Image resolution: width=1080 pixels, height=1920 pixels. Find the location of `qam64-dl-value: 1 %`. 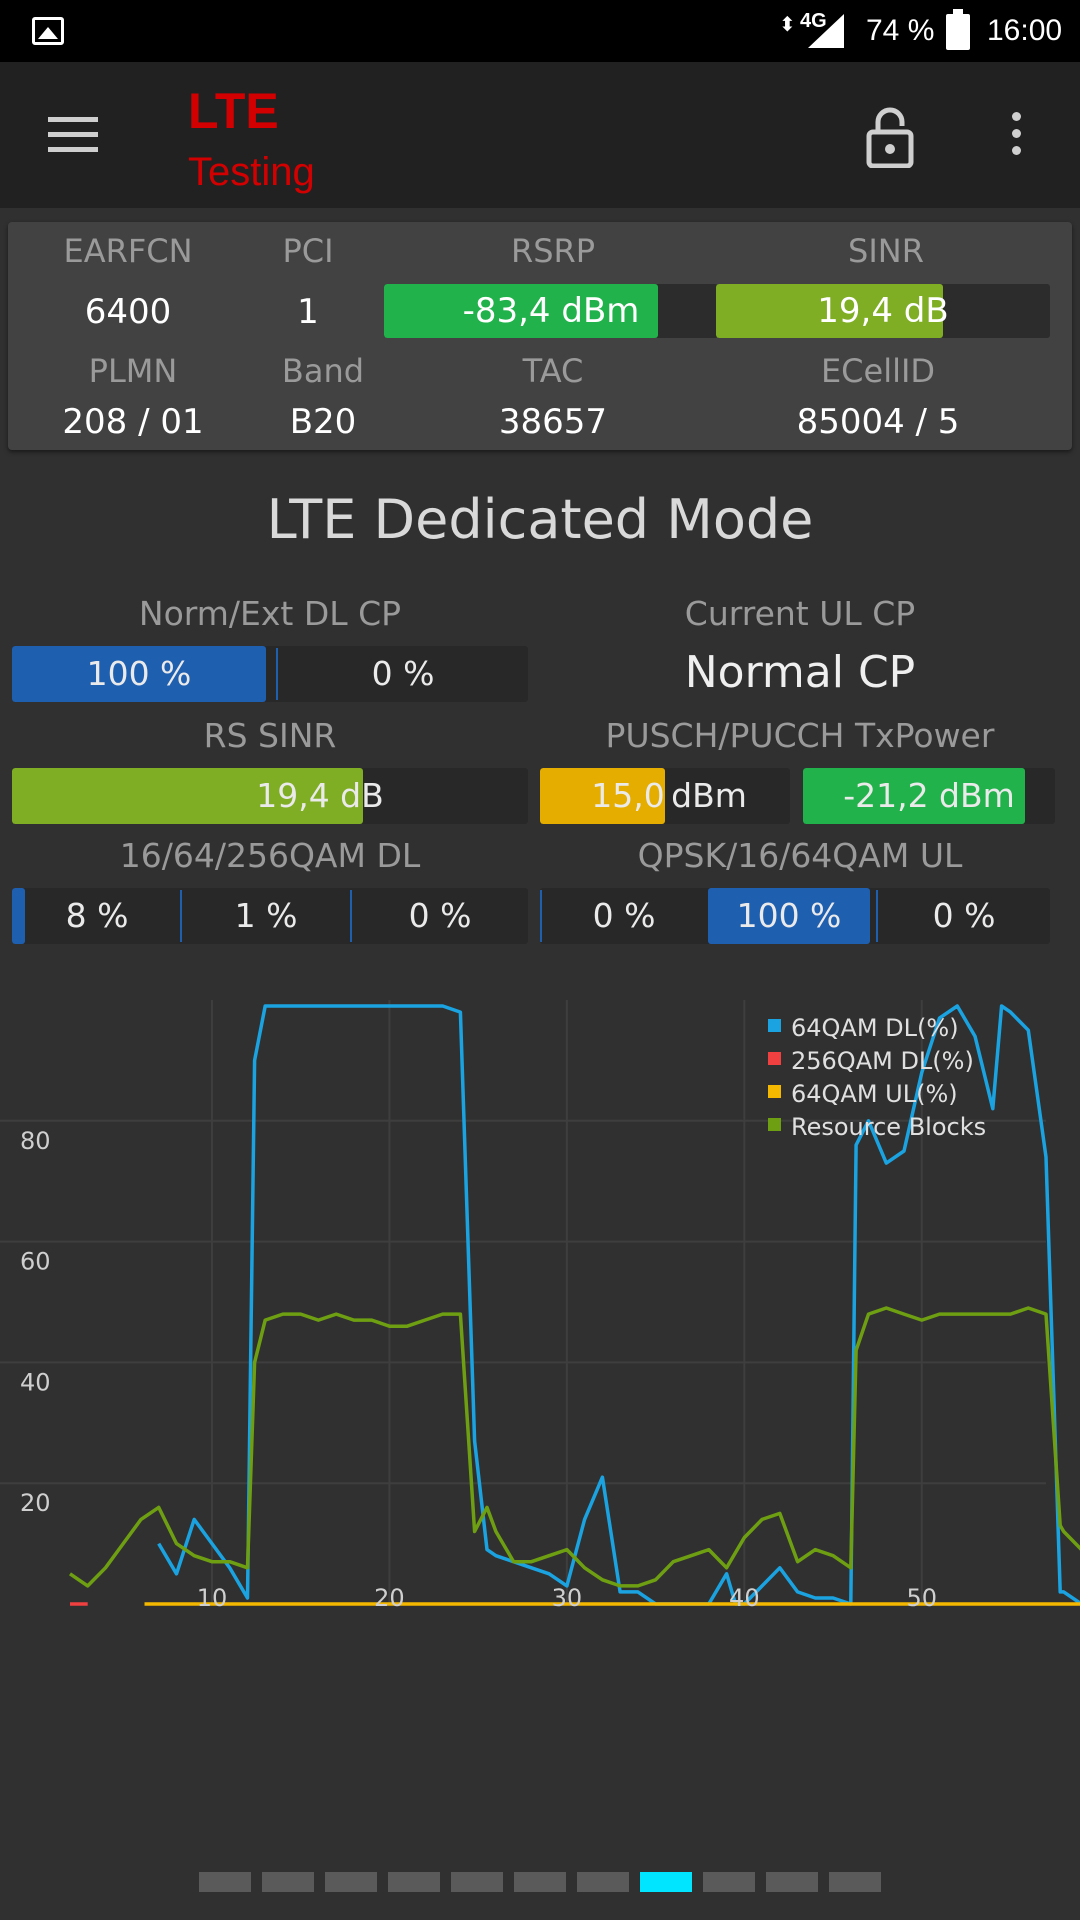

qam64-dl-value: 1 % is located at coordinates (266, 915).